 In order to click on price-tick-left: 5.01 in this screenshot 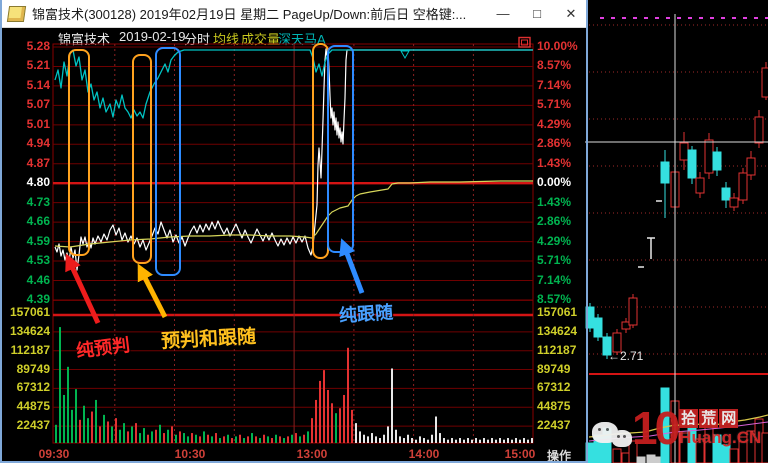, I will do `click(38, 123)`.